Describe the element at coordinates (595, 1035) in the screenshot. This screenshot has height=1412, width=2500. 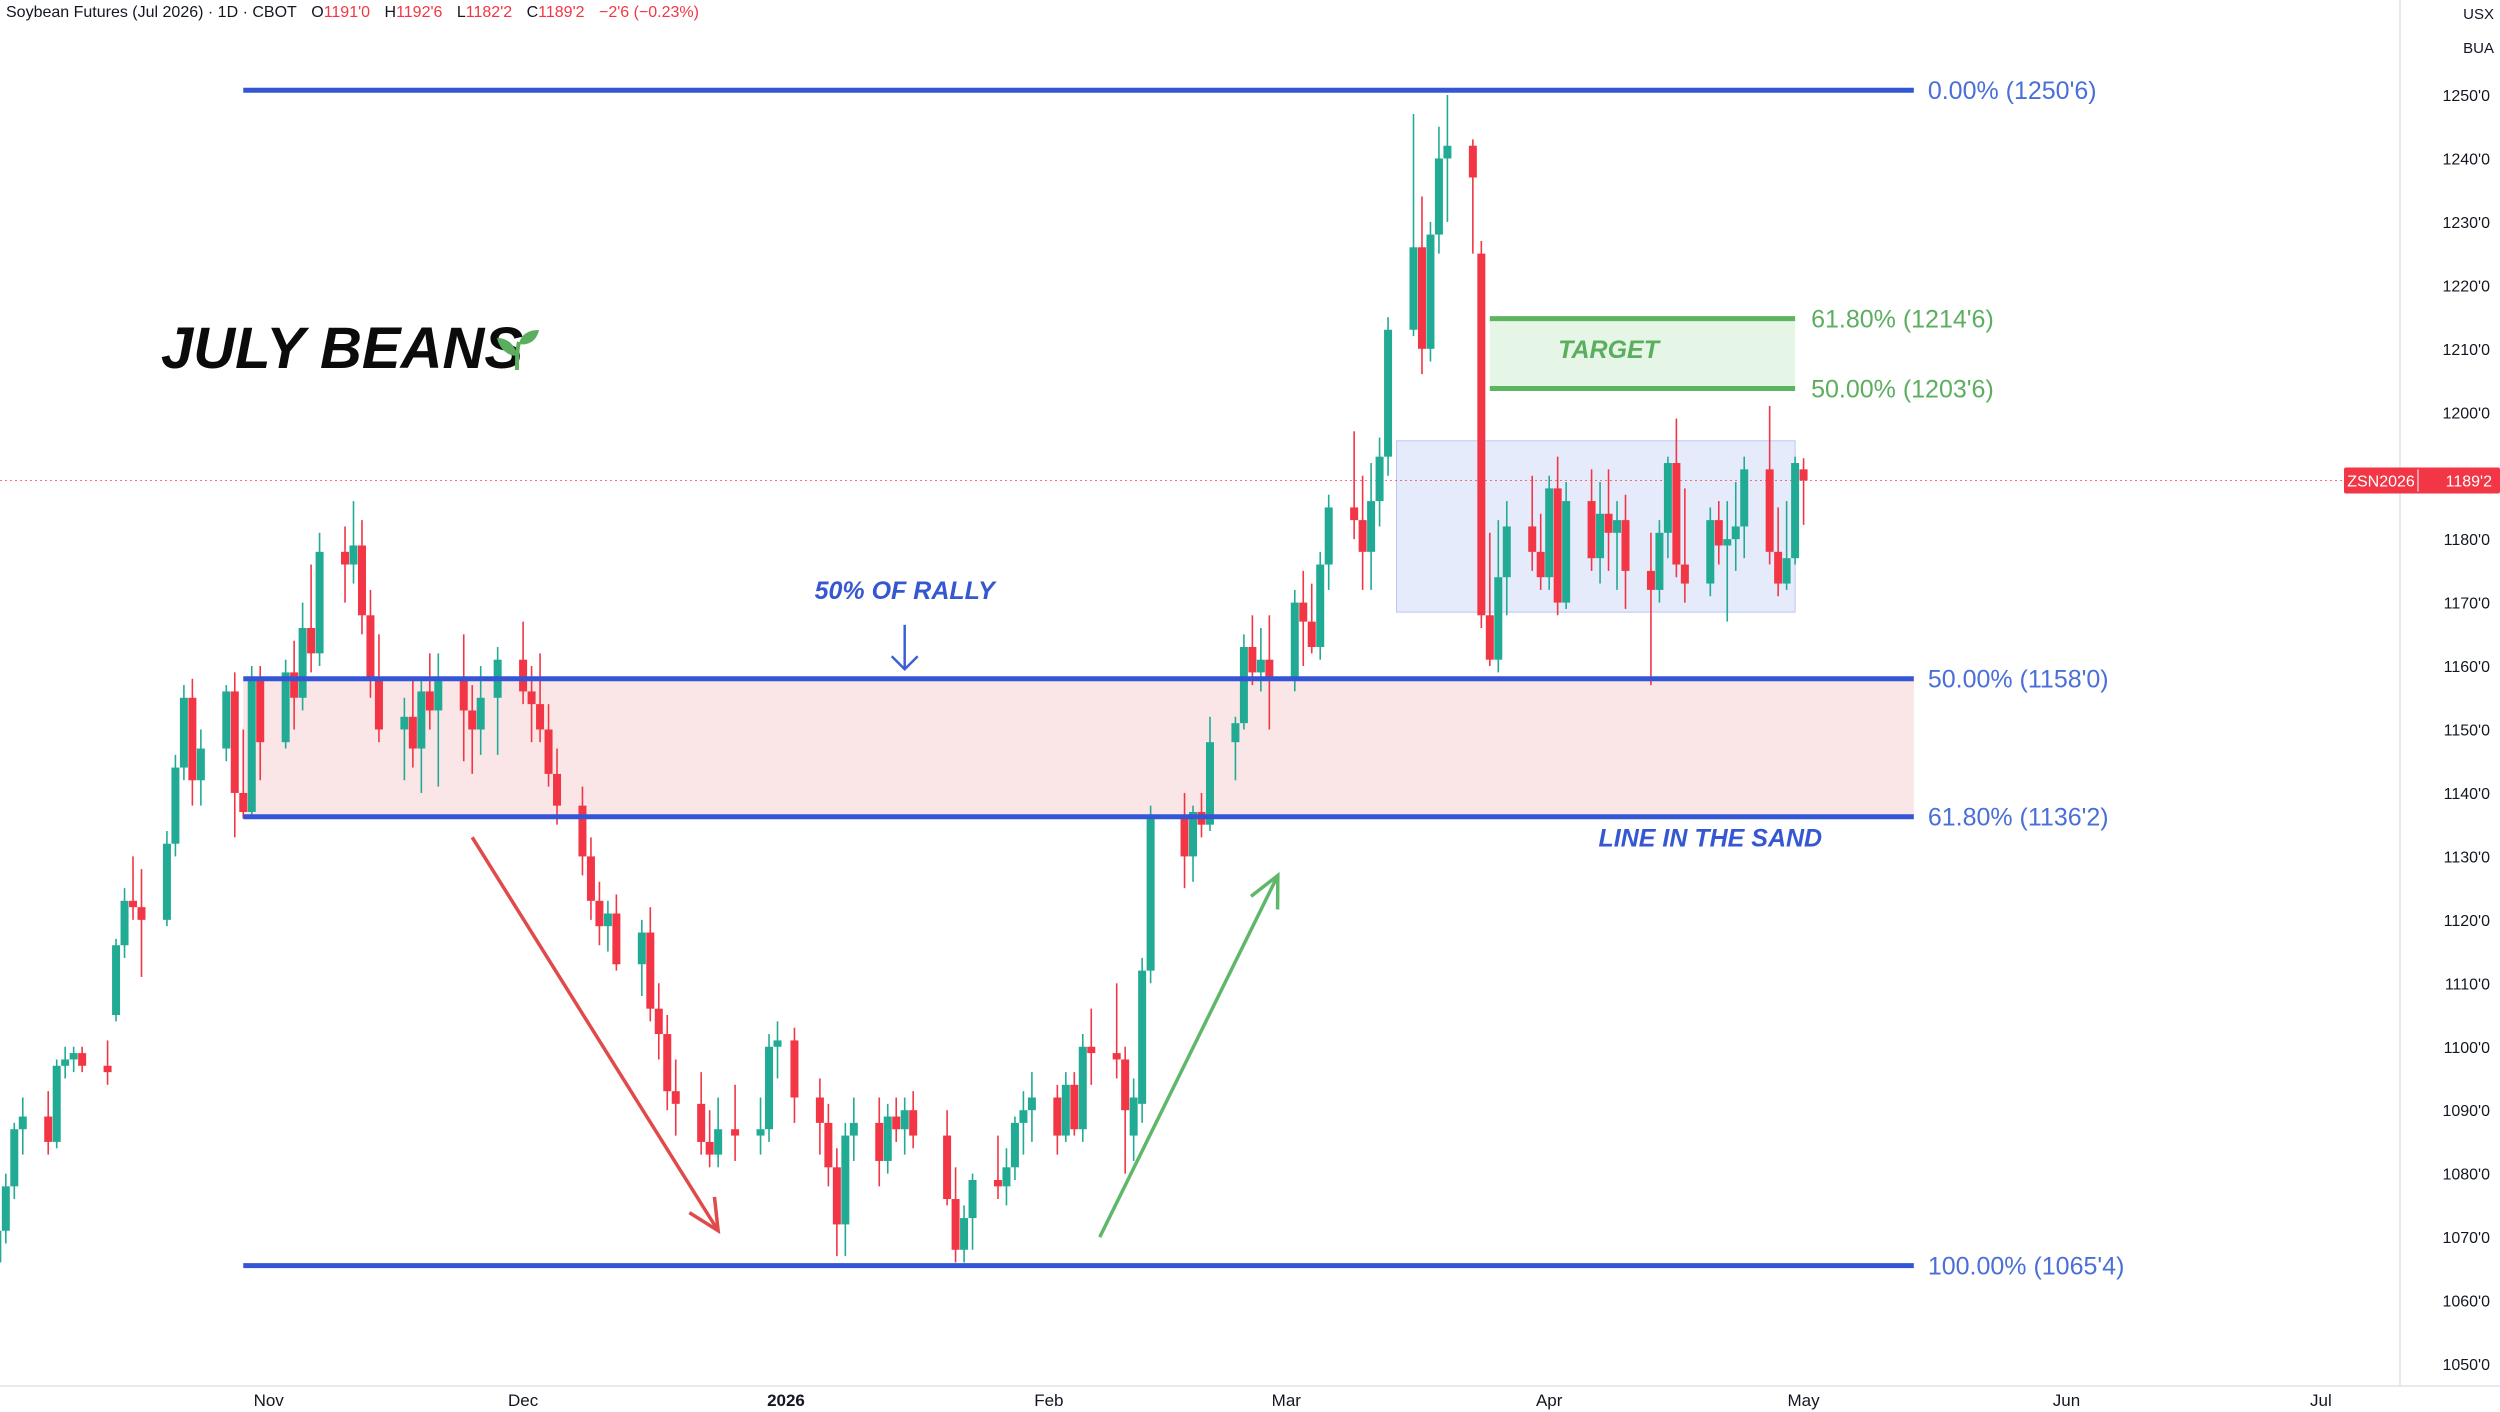
I see `down-trend-arrow` at that location.